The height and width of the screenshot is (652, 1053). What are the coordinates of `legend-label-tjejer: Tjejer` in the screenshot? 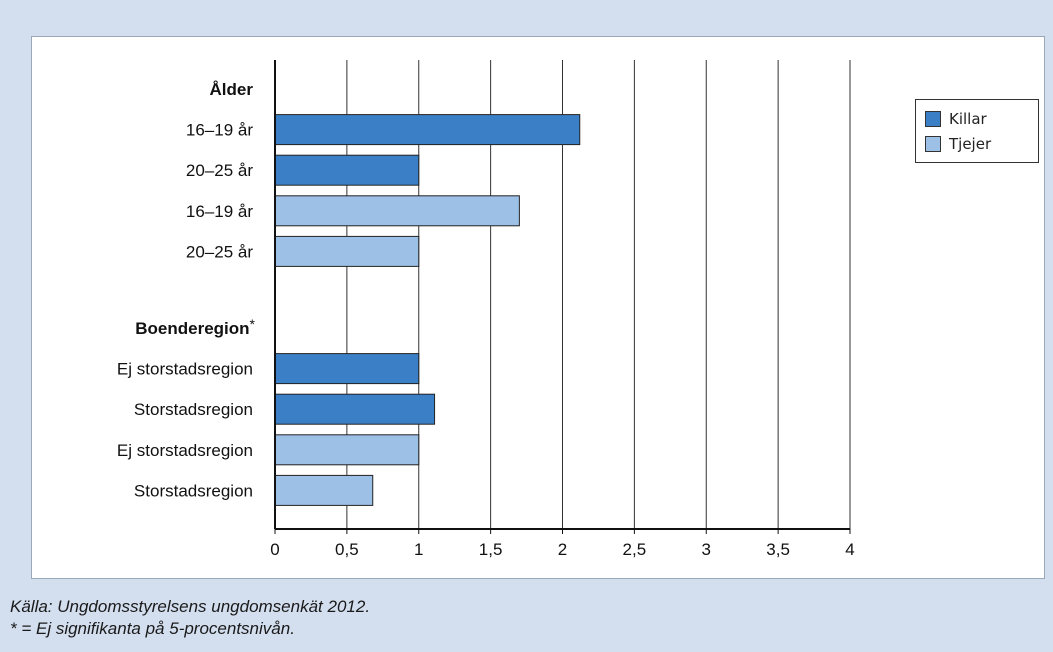 It's located at (970, 144).